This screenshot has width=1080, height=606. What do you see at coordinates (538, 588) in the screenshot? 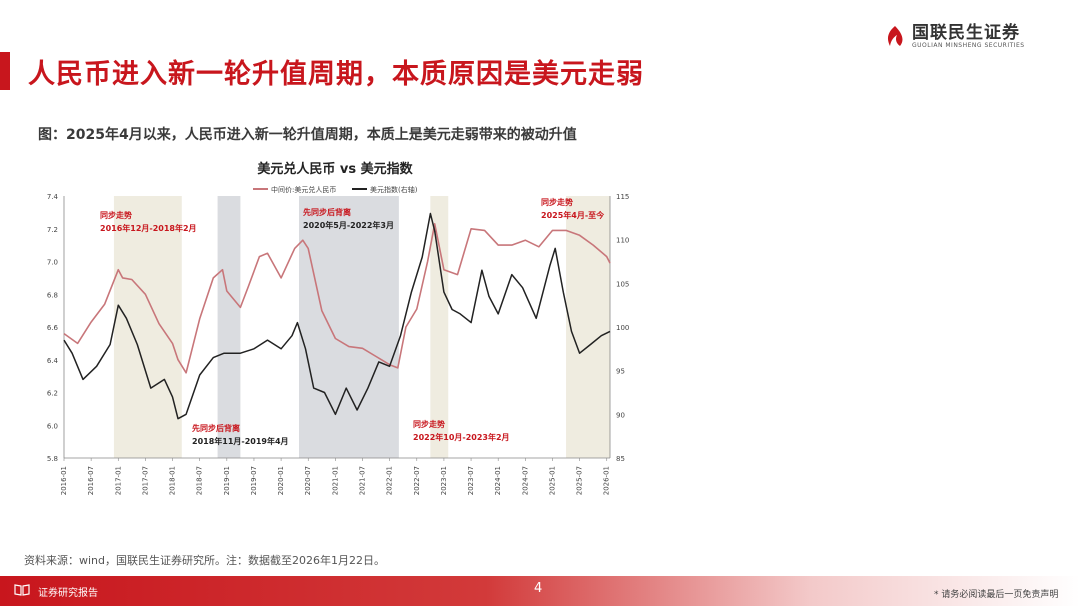
I see `page-number: 4` at bounding box center [538, 588].